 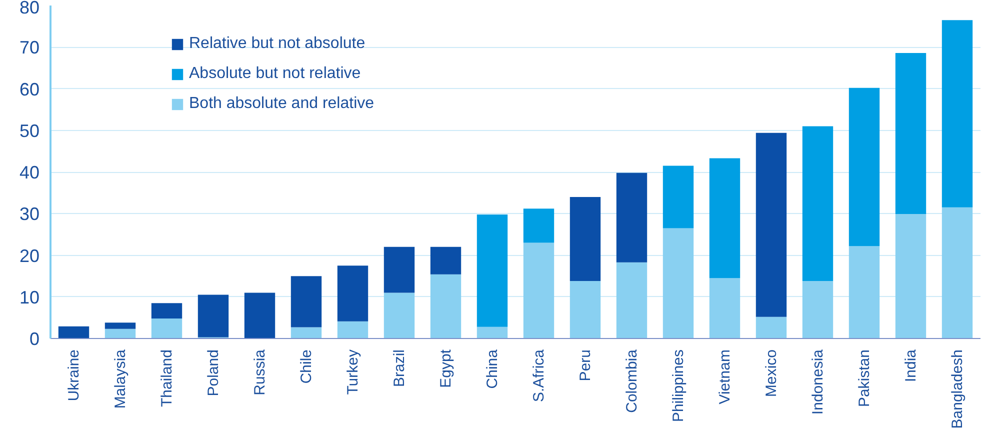 I want to click on x-tick-label: Colombia, so click(x=631, y=380).